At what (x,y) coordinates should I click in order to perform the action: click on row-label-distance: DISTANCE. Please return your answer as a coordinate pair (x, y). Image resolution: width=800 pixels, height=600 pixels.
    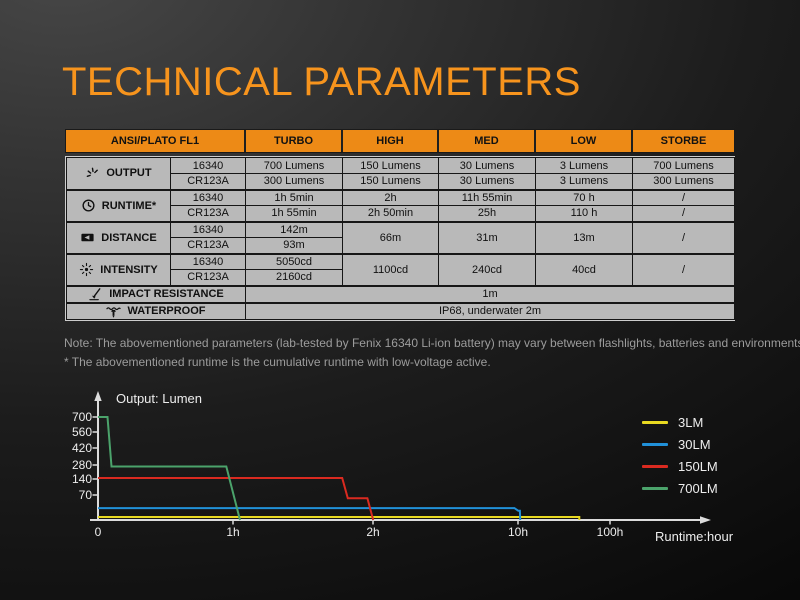
    Looking at the image, I should click on (118, 237).